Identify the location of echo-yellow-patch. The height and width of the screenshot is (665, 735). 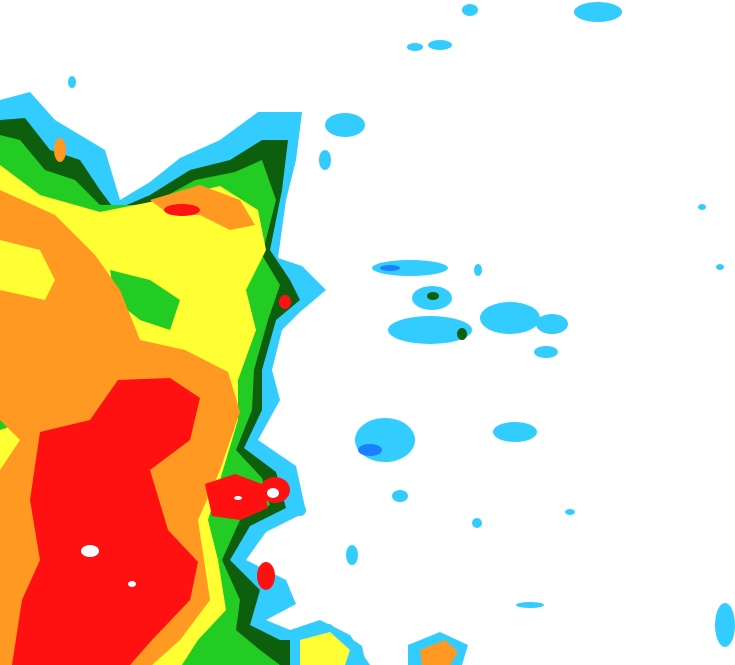
(27, 270).